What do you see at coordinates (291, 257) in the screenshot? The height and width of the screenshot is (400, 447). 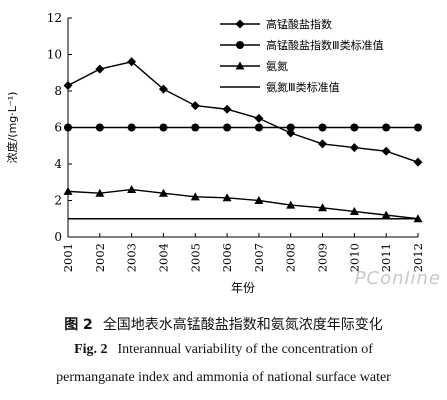 I see `x-tick-label: 2008` at bounding box center [291, 257].